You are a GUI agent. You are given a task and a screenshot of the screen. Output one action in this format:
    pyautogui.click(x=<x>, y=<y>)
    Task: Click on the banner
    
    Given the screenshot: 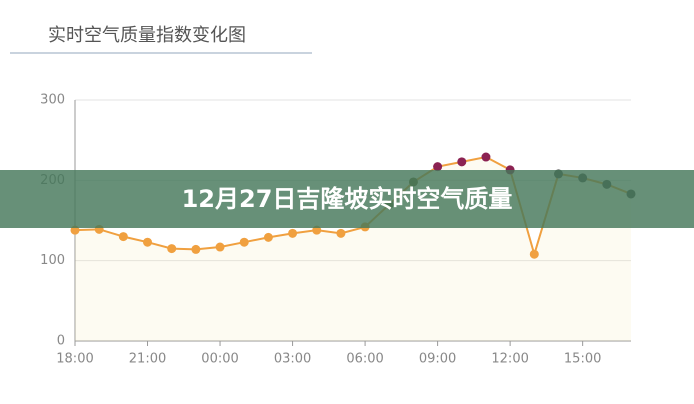 What is the action you would take?
    pyautogui.click(x=347, y=199)
    